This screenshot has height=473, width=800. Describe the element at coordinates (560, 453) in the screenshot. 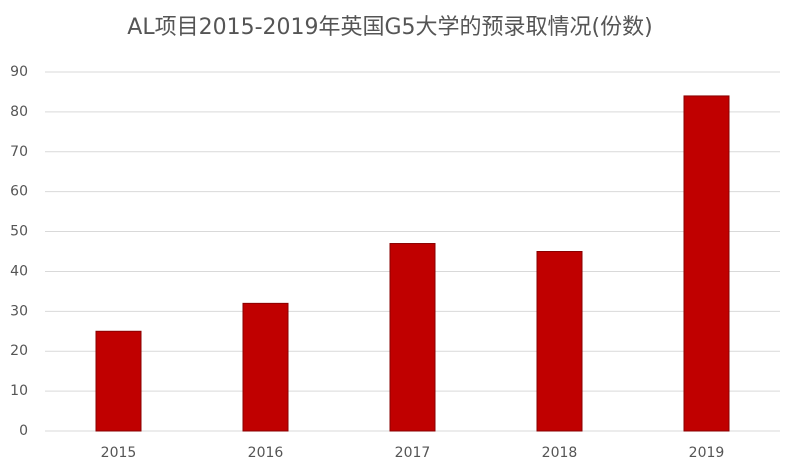

I see `x-tick-label: 2018` at that location.